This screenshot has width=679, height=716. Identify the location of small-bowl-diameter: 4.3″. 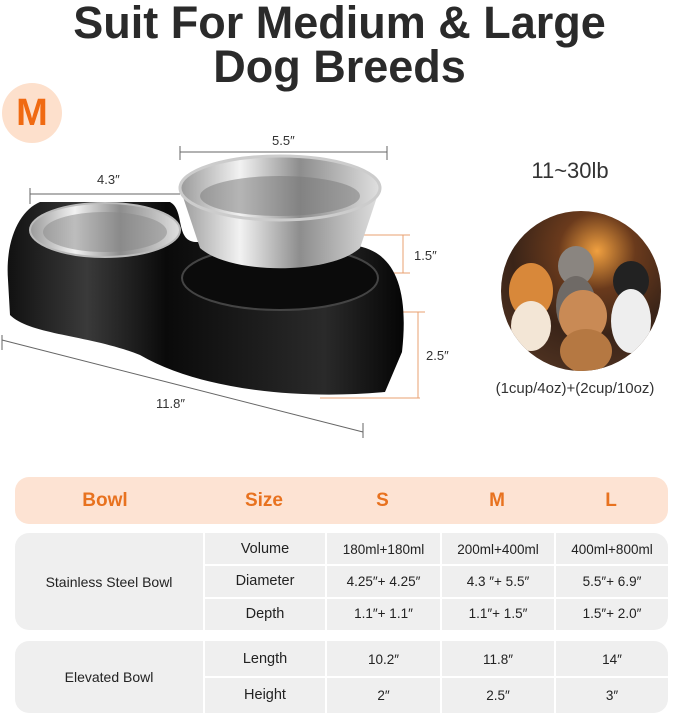
(108, 179).